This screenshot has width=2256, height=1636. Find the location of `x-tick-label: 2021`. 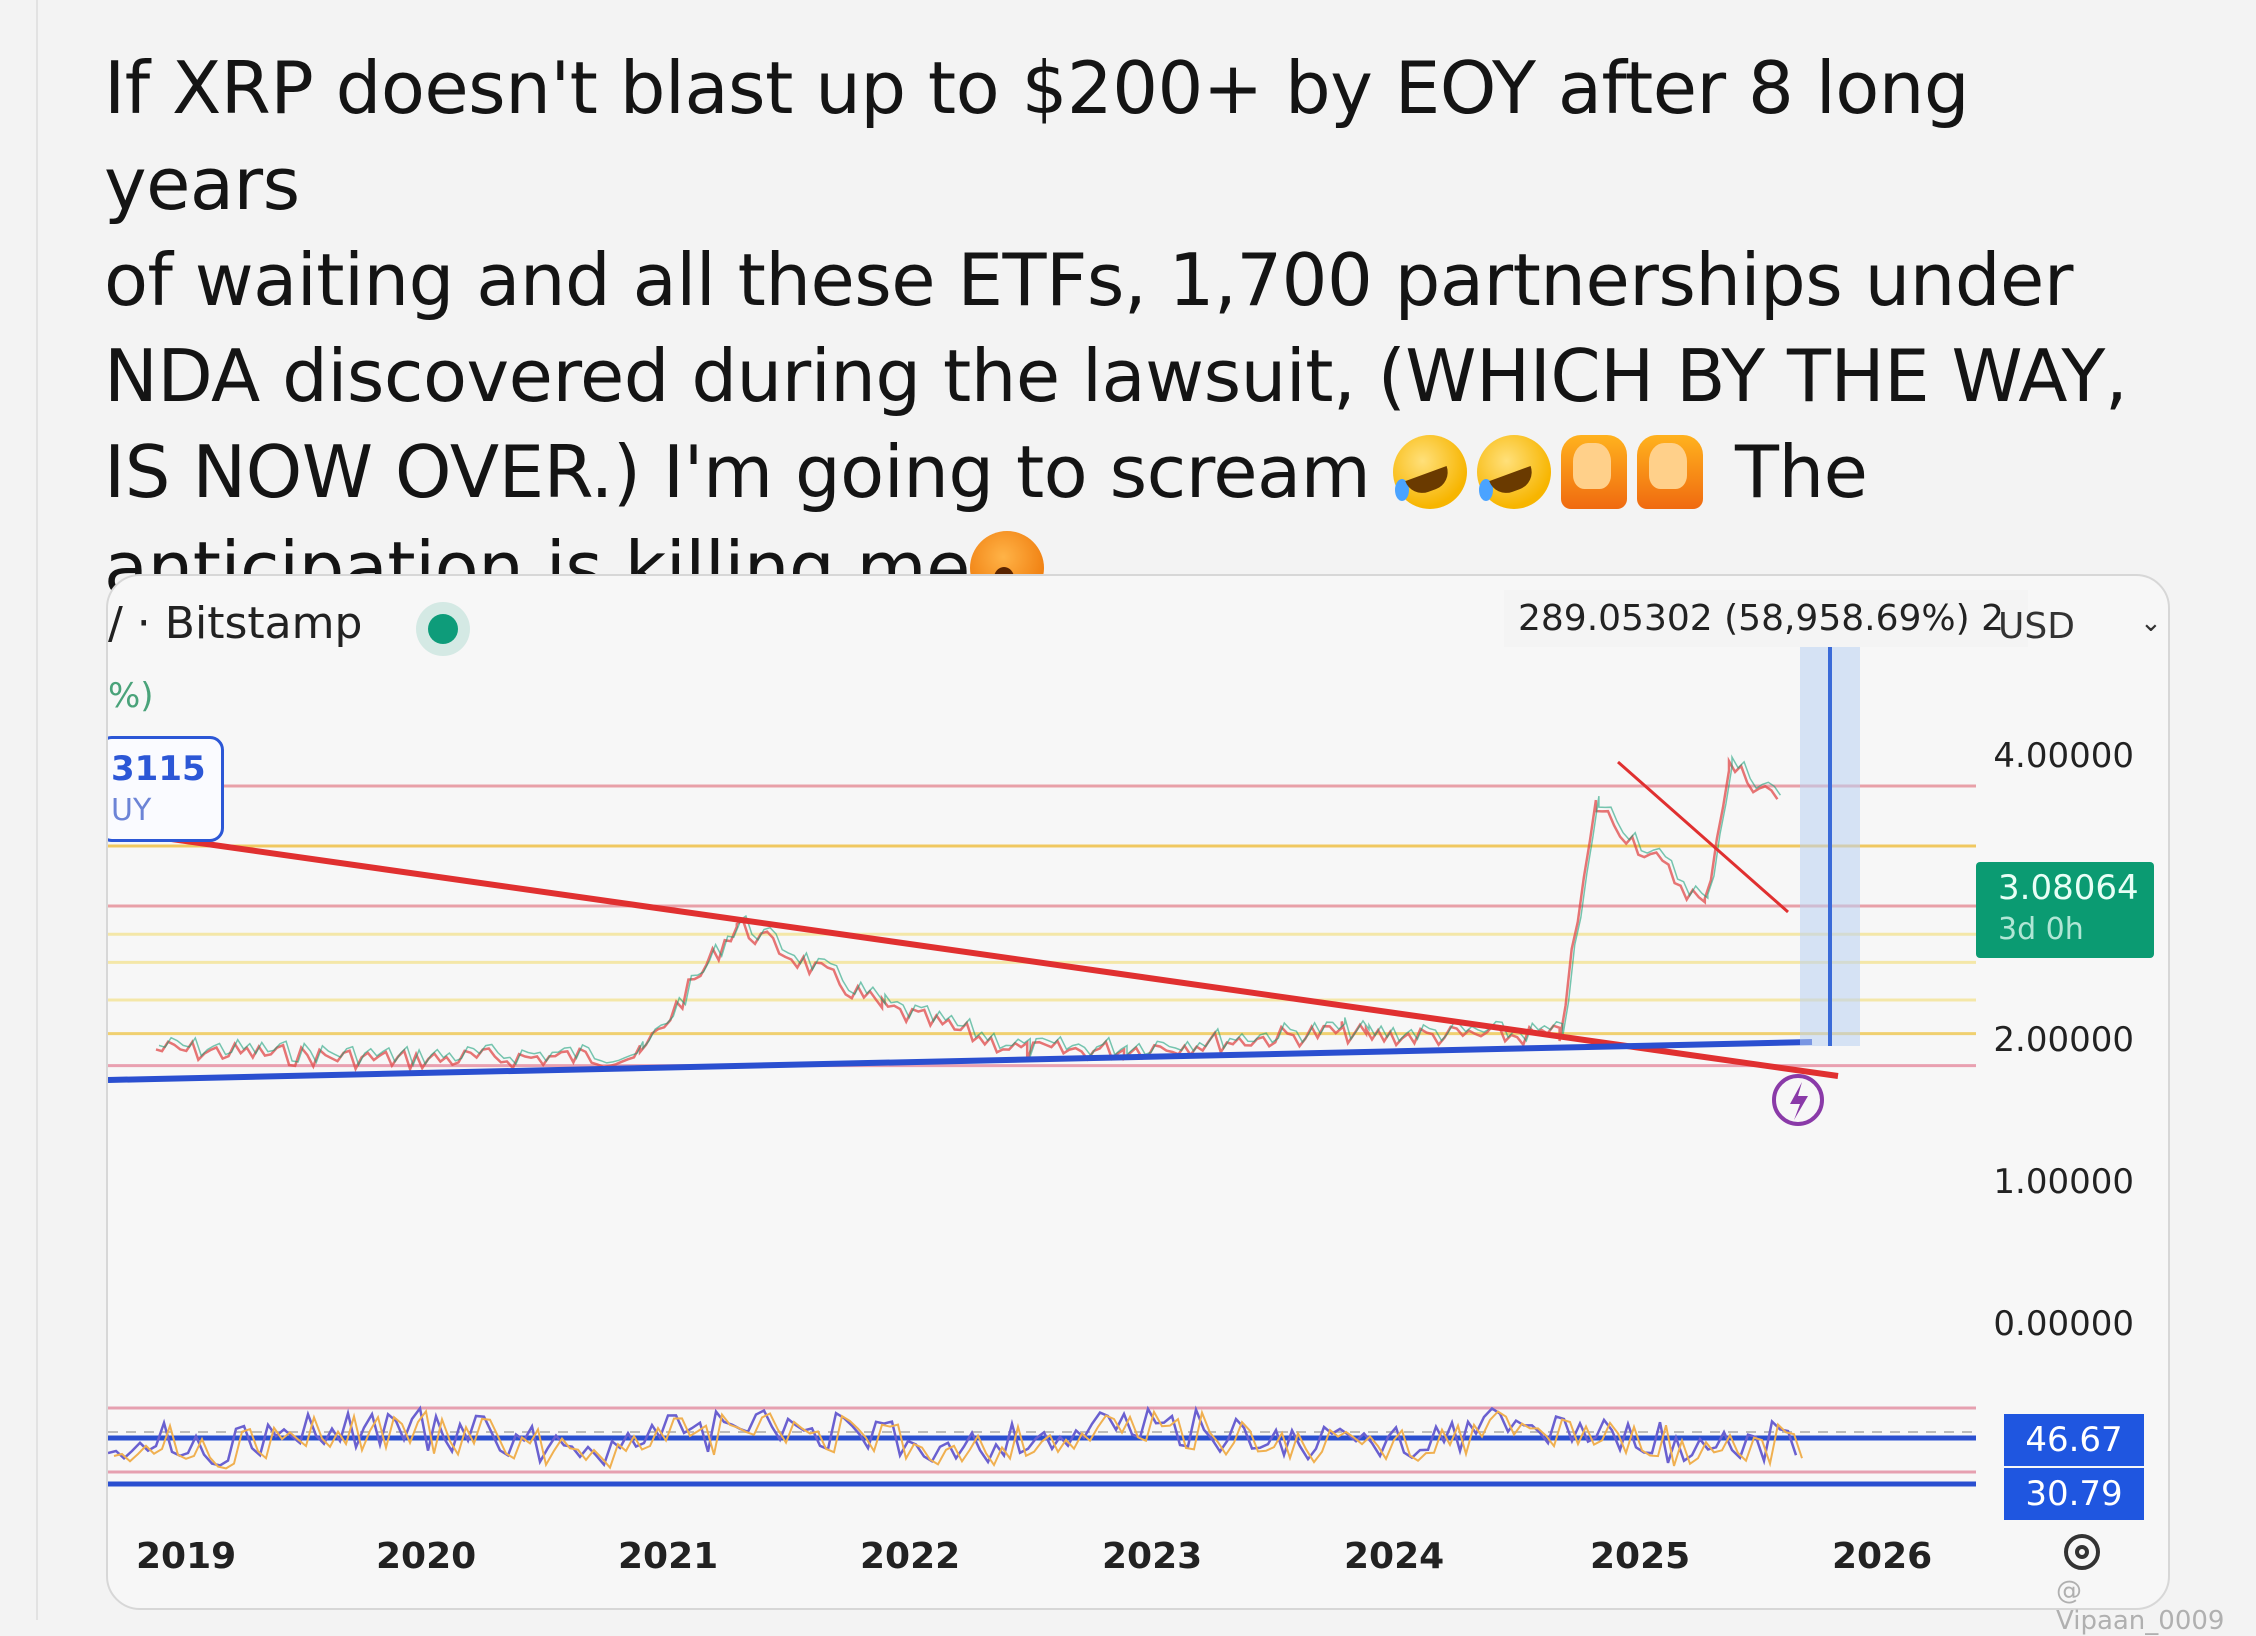

x-tick-label: 2021 is located at coordinates (668, 1556).